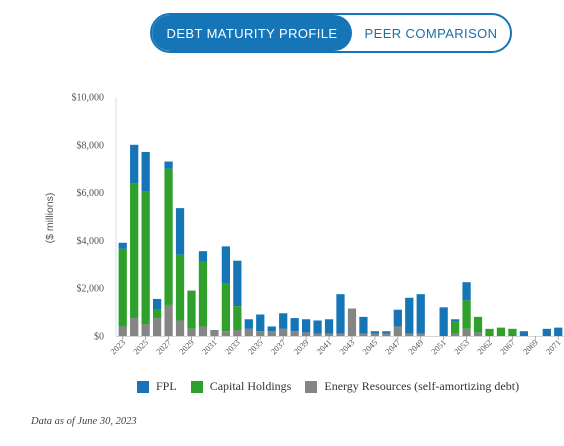 The height and width of the screenshot is (446, 564). I want to click on bar-segment-capital-2027, so click(168, 236).